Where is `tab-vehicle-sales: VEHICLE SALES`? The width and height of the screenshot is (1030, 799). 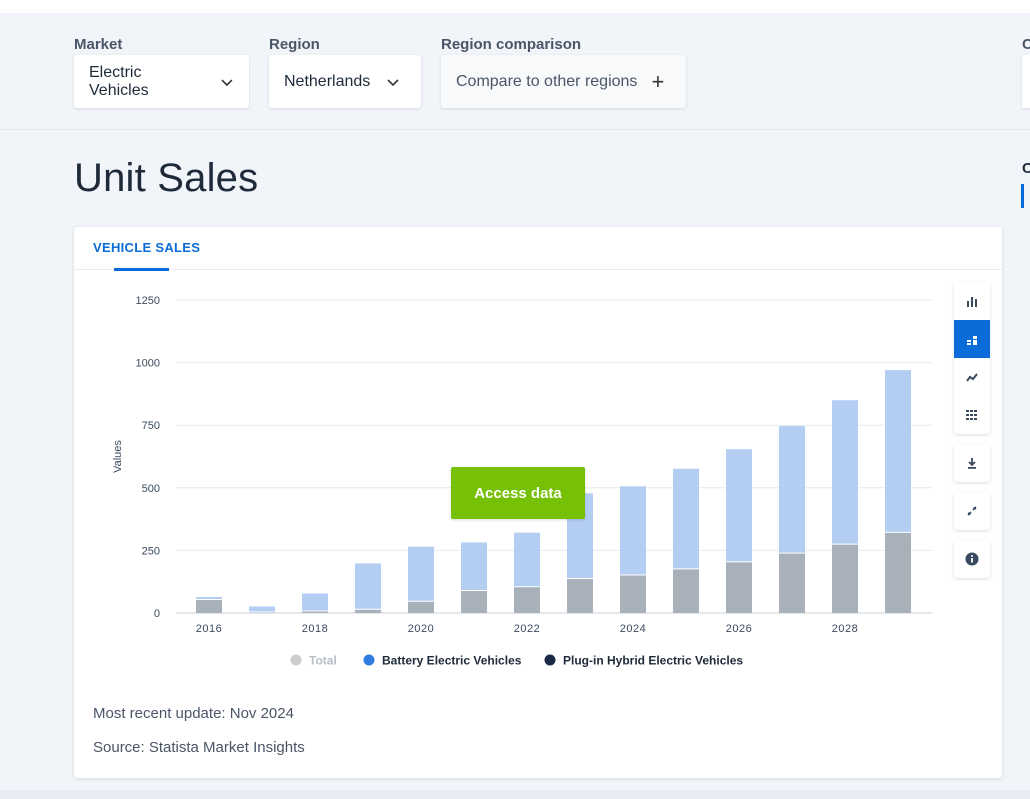 tab-vehicle-sales: VEHICLE SALES is located at coordinates (147, 247).